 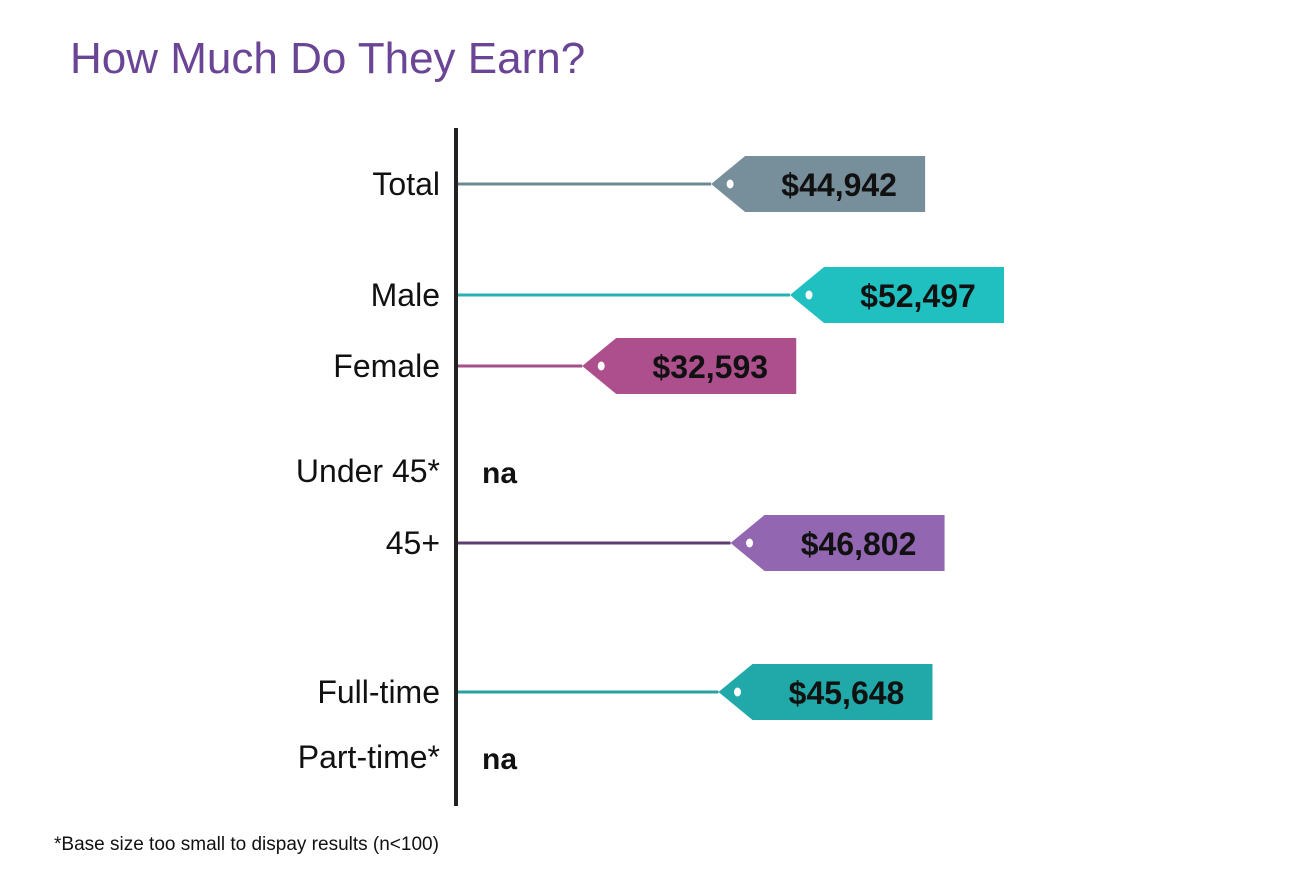 I want to click on value-label: $32,593, so click(x=710, y=367).